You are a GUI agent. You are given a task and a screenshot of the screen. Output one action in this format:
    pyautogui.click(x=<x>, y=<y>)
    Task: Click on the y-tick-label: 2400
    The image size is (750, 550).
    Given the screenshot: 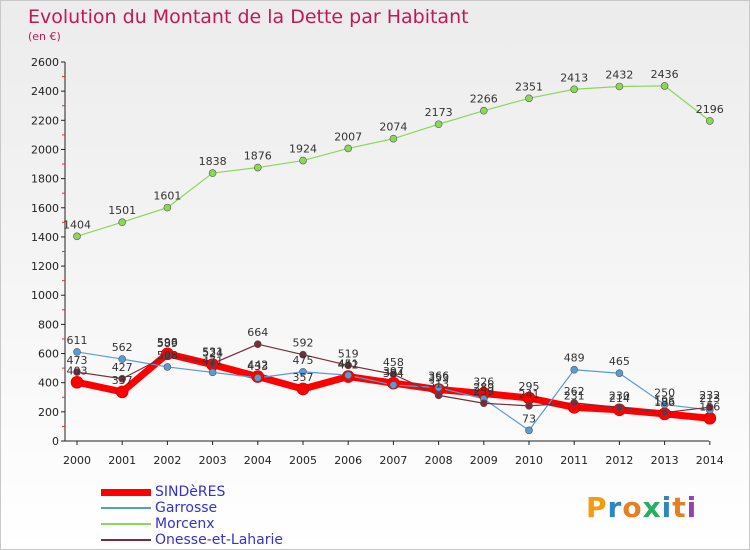 What is the action you would take?
    pyautogui.click(x=45, y=91)
    